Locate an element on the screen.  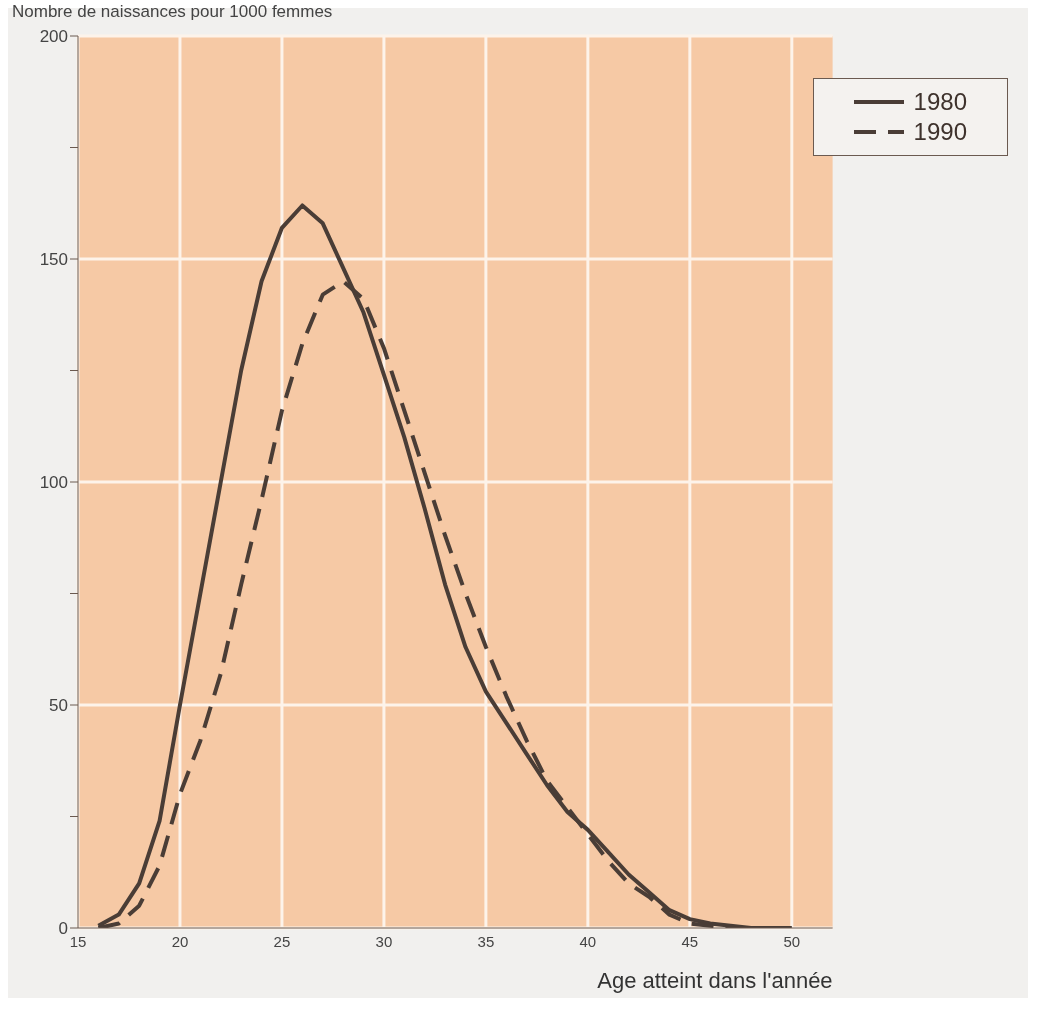
x-tick-label: 15 is located at coordinates (78, 941).